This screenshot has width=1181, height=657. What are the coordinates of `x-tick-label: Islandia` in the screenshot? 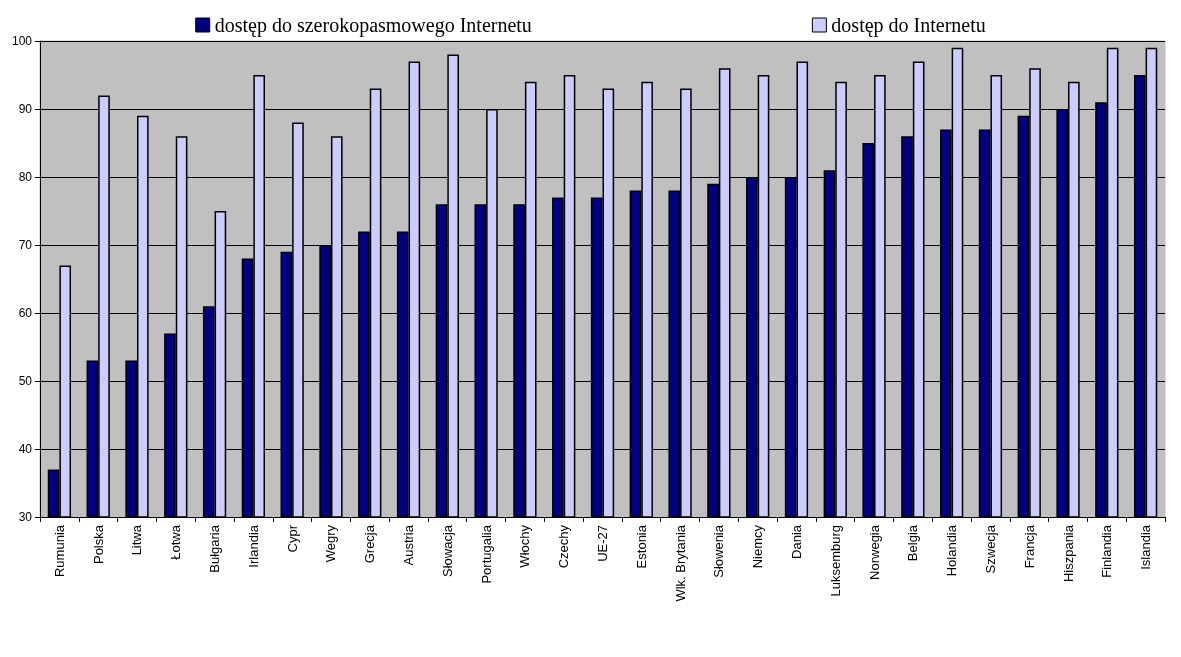 It's located at (1146, 547).